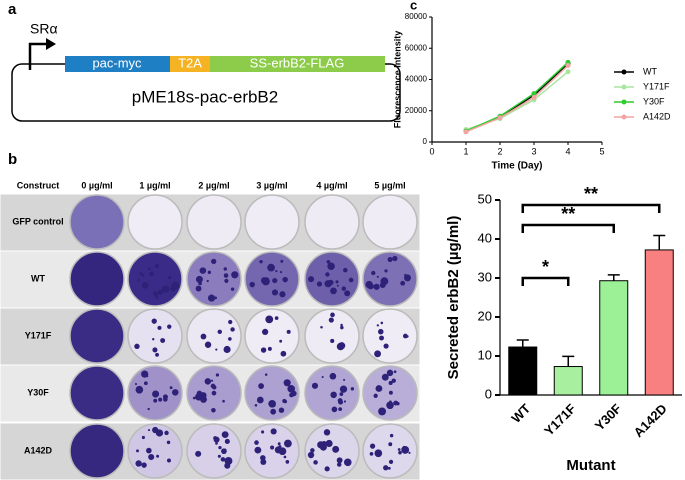 The width and height of the screenshot is (685, 480). I want to click on point, so click(500, 118).